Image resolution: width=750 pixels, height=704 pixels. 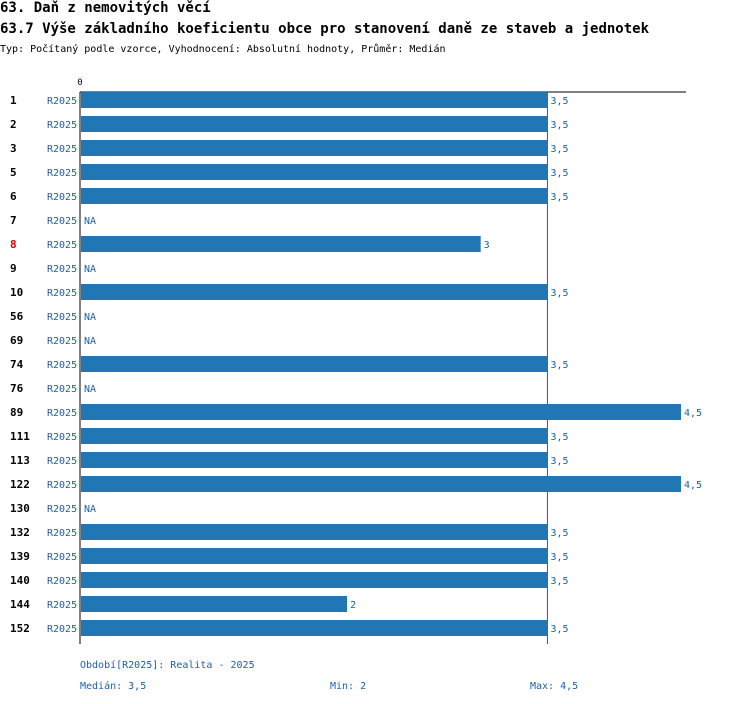 I want to click on category-label: 144, so click(x=20, y=604).